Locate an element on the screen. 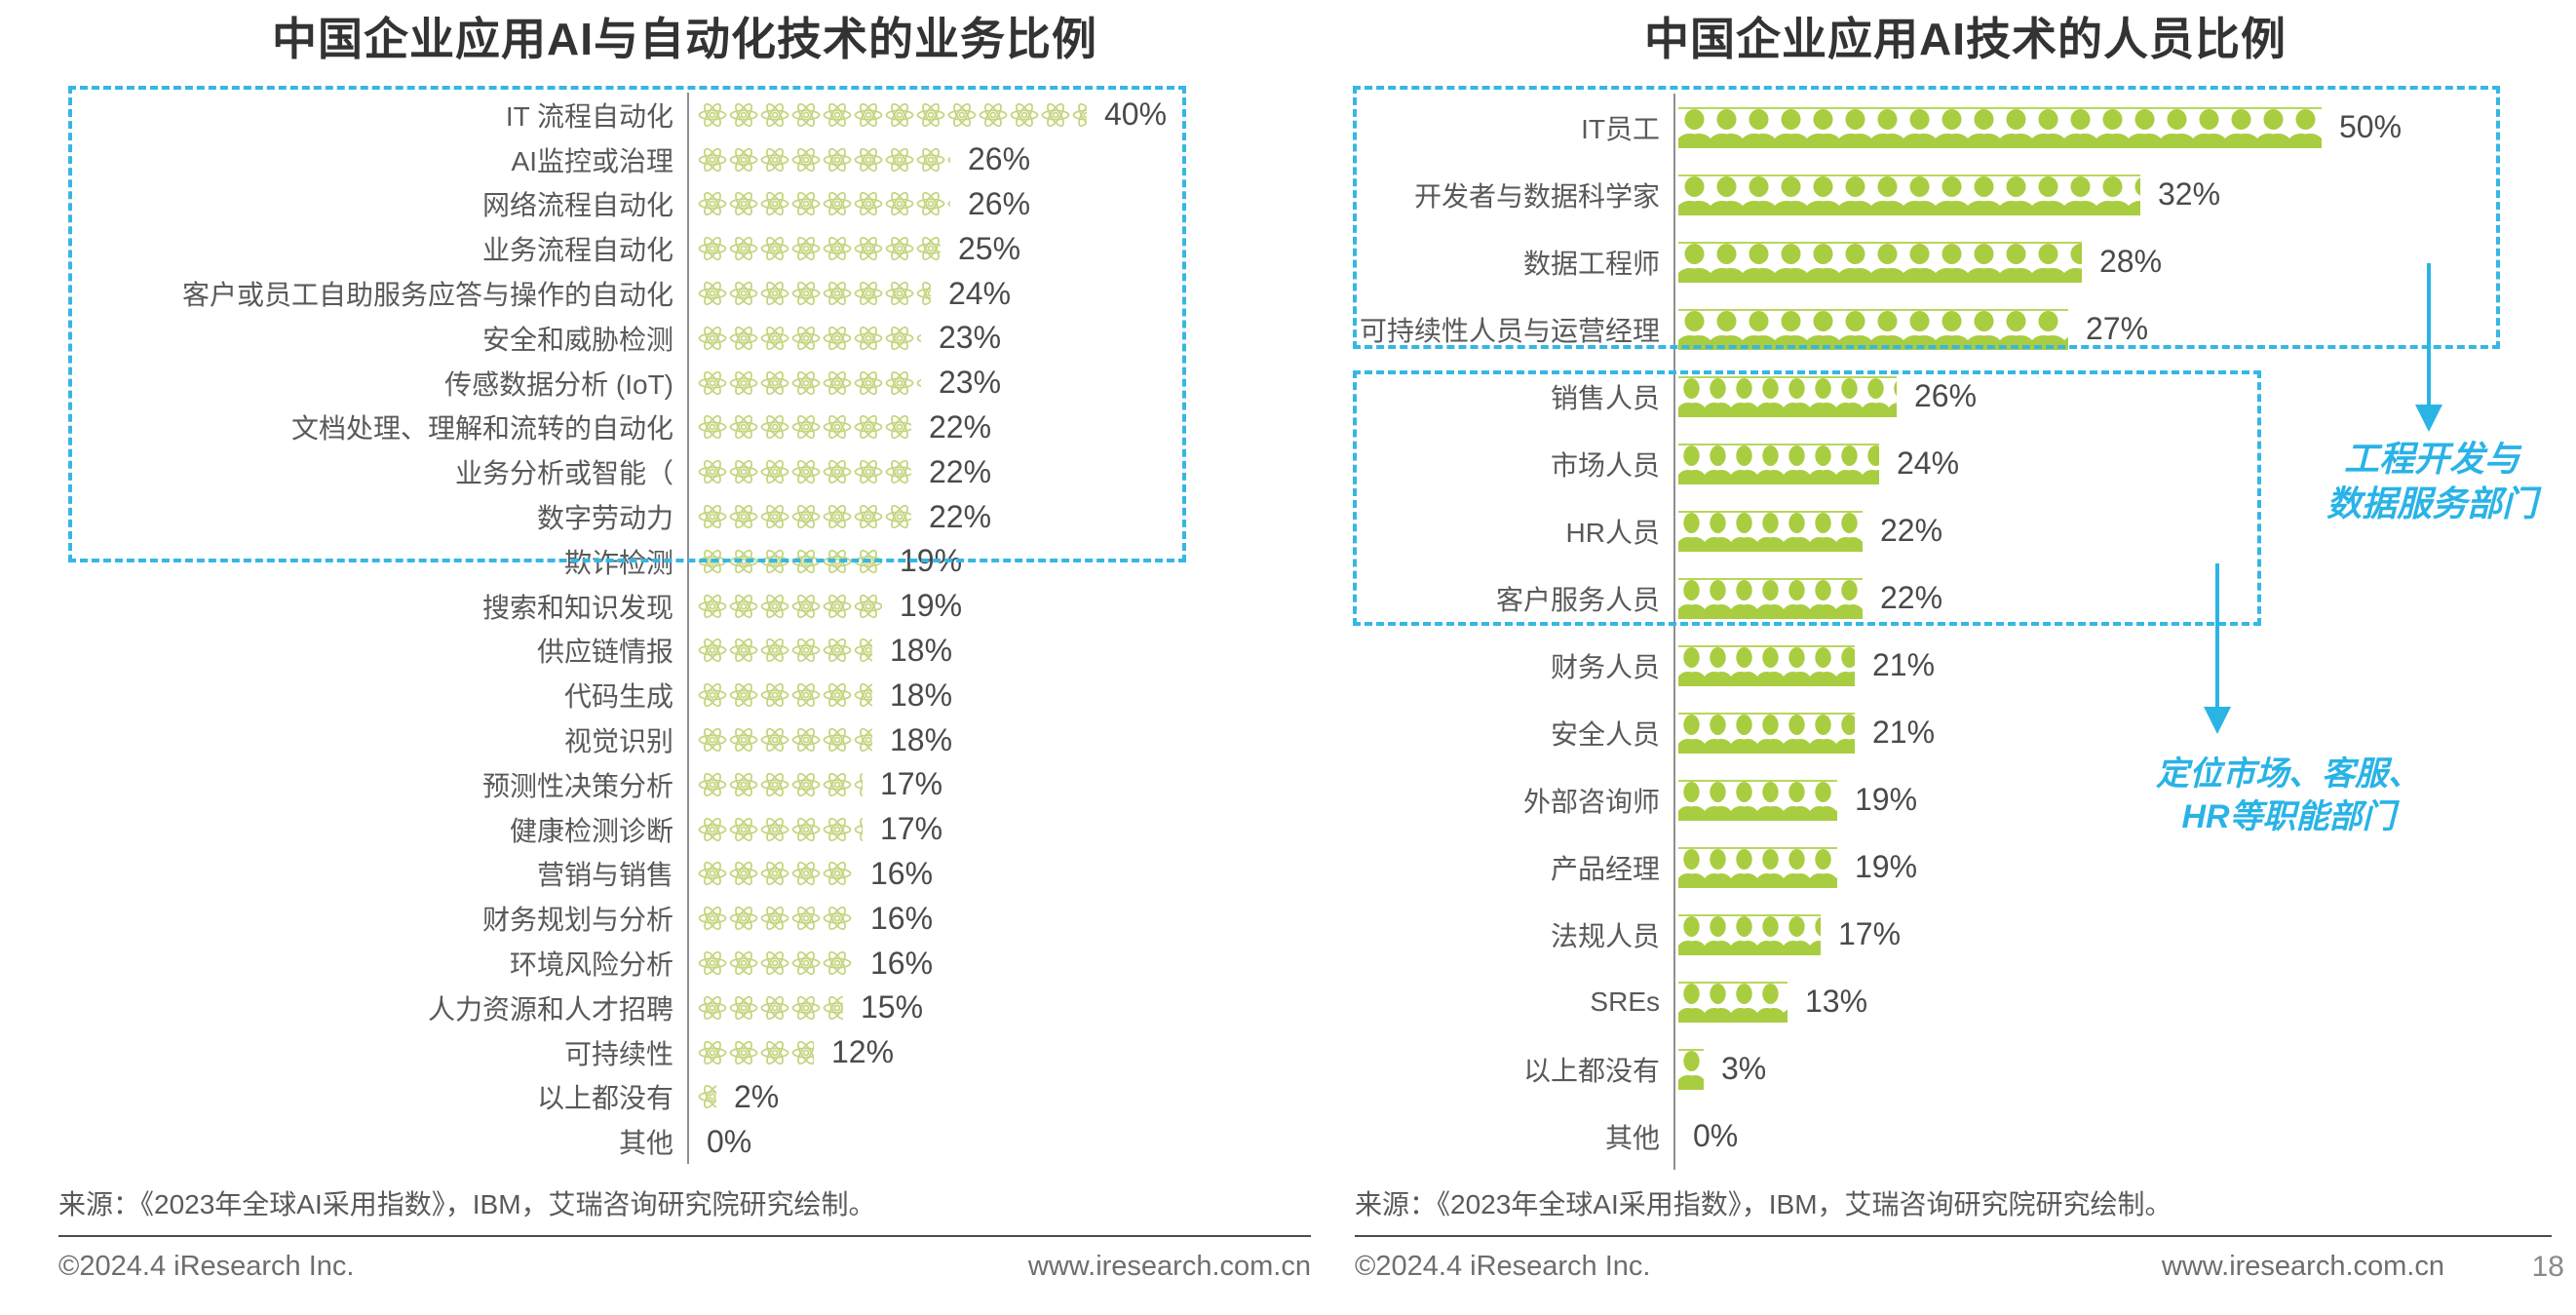 The image size is (2576, 1315). category-label: 网络流程自动化 is located at coordinates (577, 205).